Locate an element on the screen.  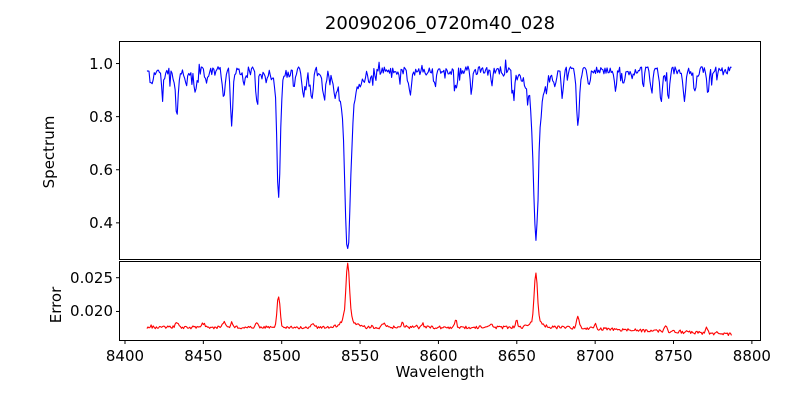
x-tick-label: 8750 is located at coordinates (673, 356).